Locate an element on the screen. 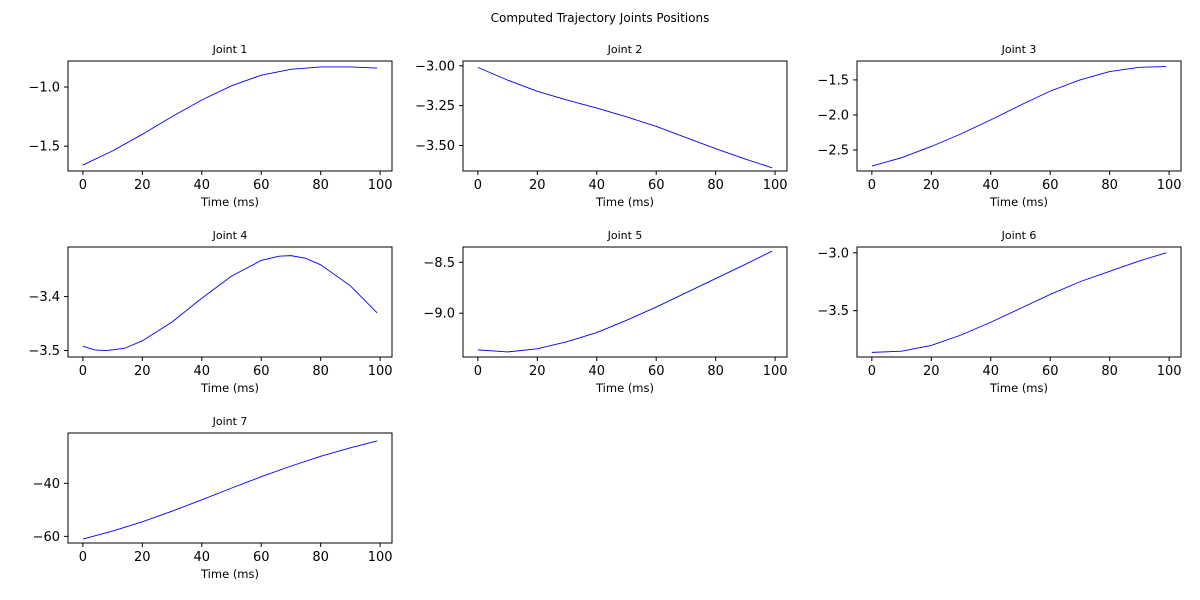 The image size is (1200, 600). y-tick-label: −40 is located at coordinates (46, 484).